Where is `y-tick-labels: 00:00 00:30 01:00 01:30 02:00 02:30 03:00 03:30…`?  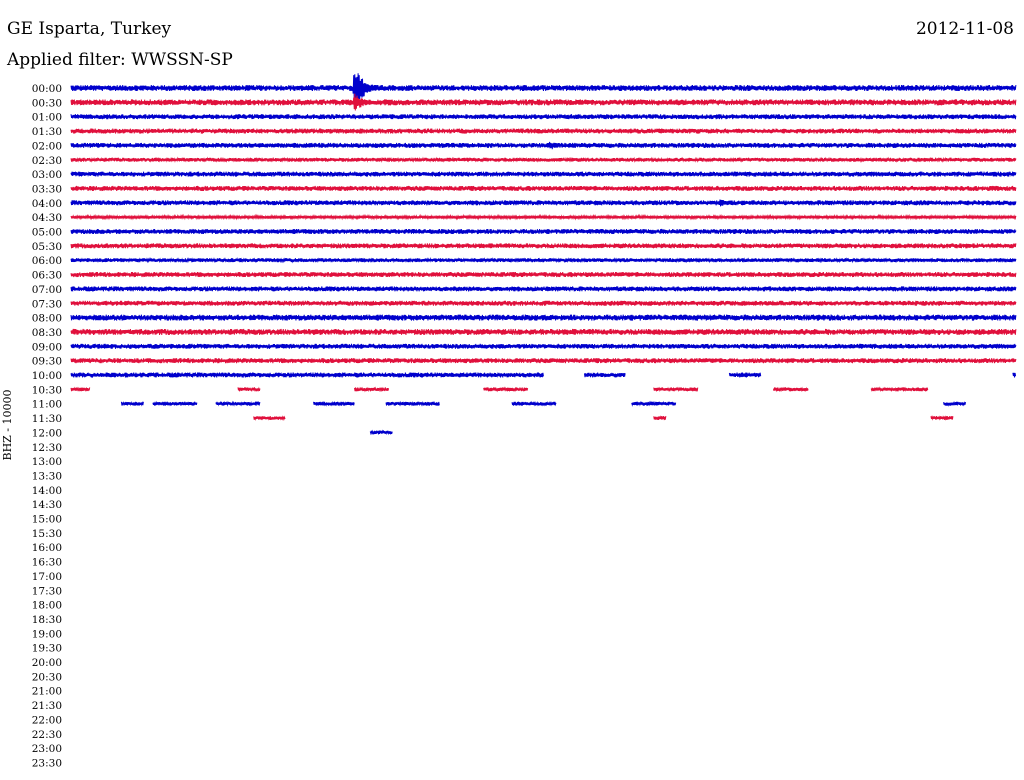 y-tick-labels: 00:00 00:30 01:00 01:30 02:00 02:30 03:00 03:30… is located at coordinates (47, 426).